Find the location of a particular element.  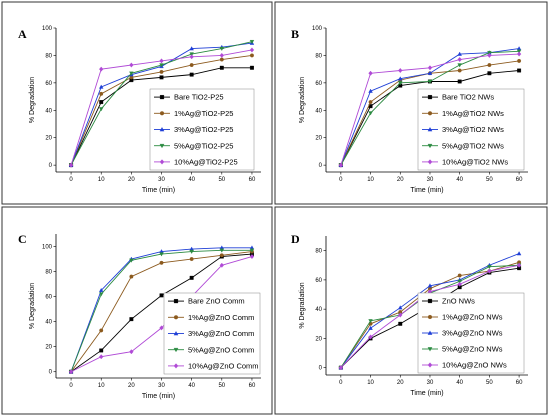

x-tick-label: 0 is located at coordinates (71, 180).